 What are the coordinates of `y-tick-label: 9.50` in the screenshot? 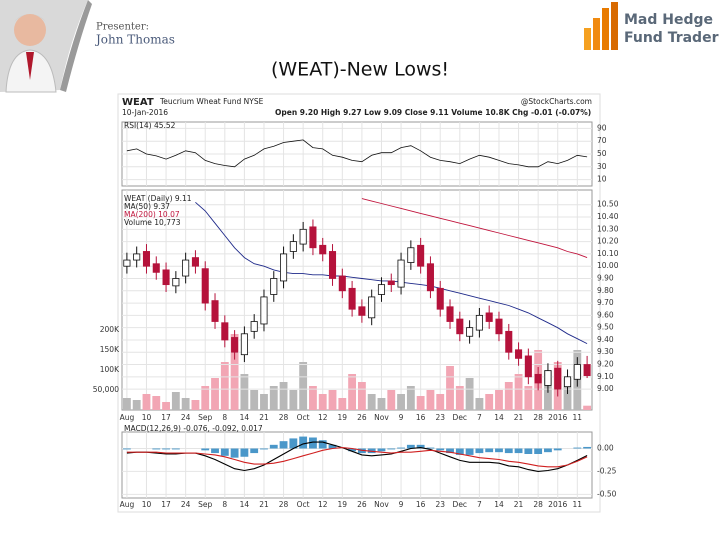 It's located at (605, 327).